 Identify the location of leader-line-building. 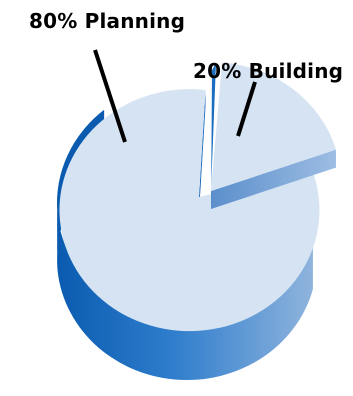
(246, 109).